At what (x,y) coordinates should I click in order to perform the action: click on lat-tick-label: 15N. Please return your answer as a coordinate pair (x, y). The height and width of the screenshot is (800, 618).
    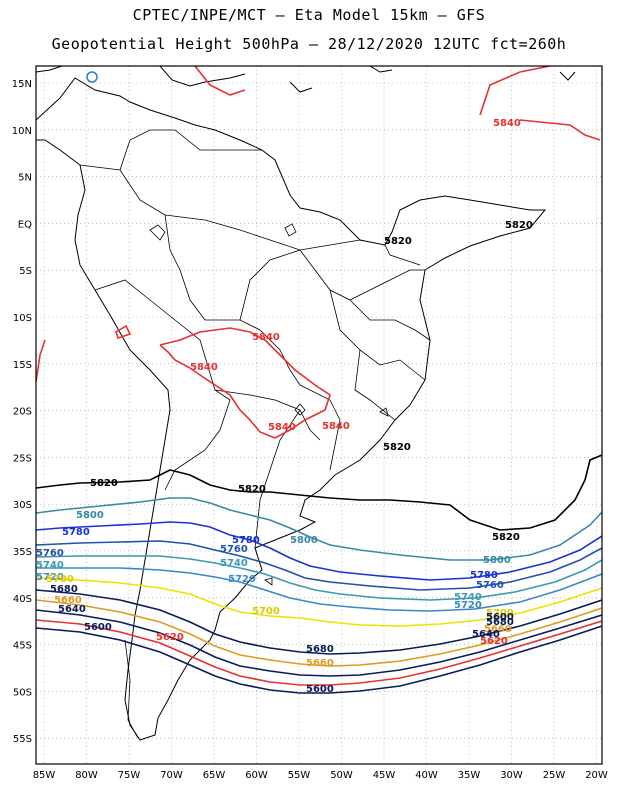
    Looking at the image, I should click on (22, 84).